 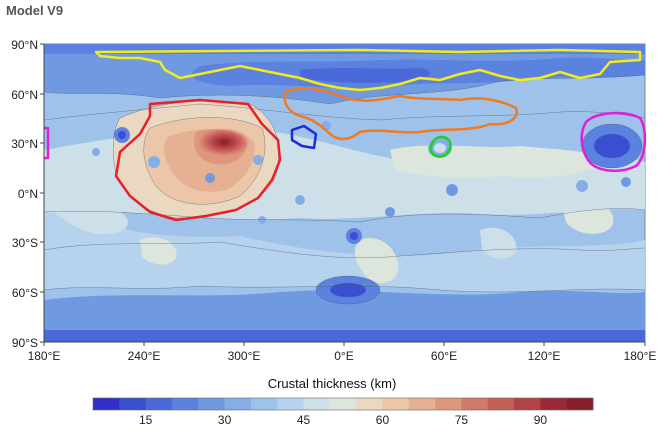 What do you see at coordinates (24, 45) in the screenshot?
I see `y-tick-label: 90°N` at bounding box center [24, 45].